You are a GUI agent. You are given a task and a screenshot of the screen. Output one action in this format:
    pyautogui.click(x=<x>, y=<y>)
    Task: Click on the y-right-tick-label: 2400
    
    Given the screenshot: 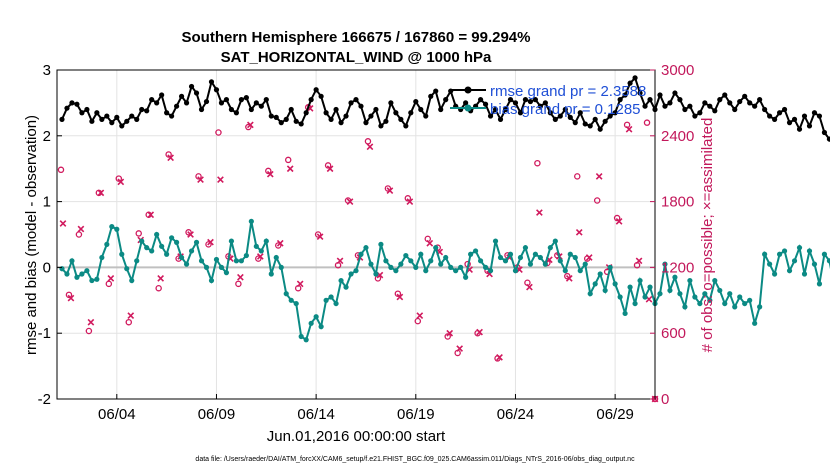 What is the action you would take?
    pyautogui.click(x=677, y=136)
    